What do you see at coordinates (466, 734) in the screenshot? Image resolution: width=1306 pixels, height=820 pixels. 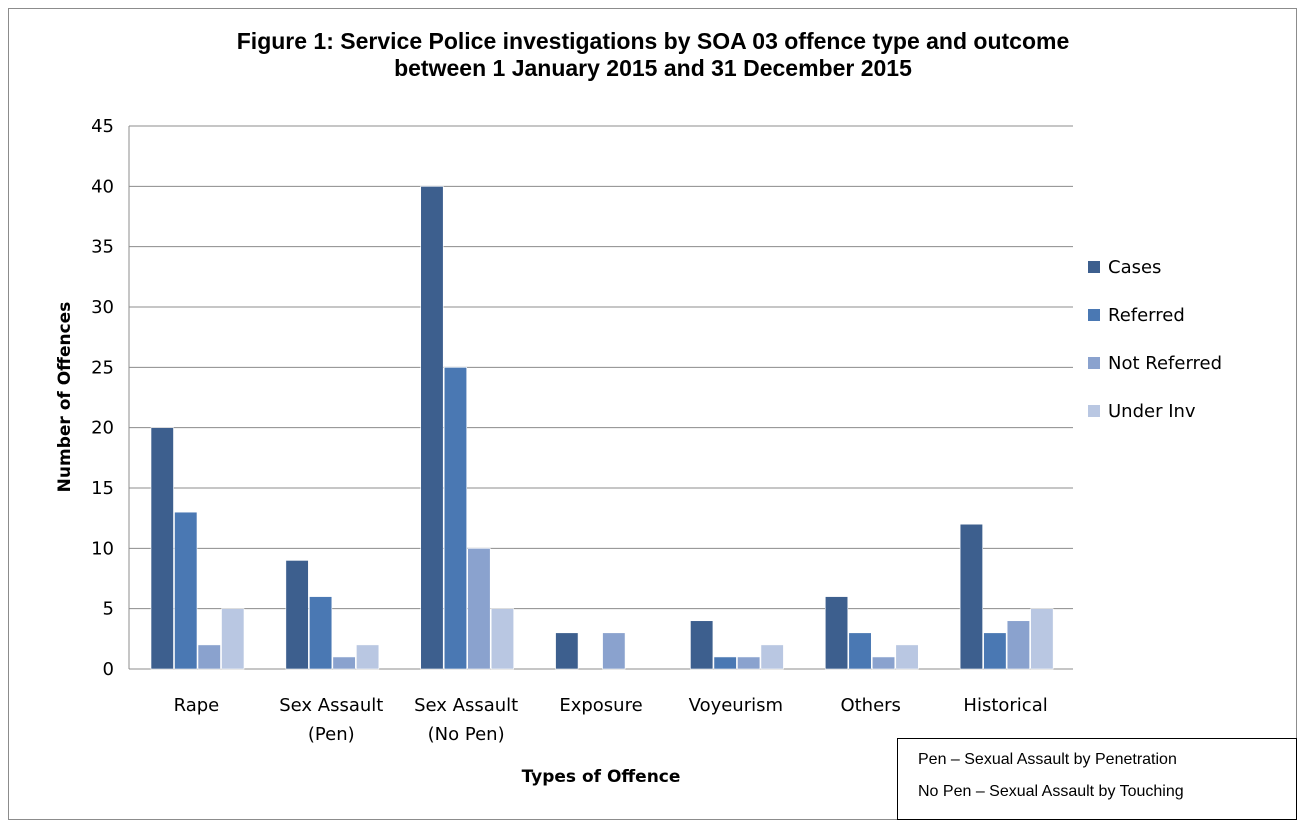 I see `x-tick-label: (No Pen)` at bounding box center [466, 734].